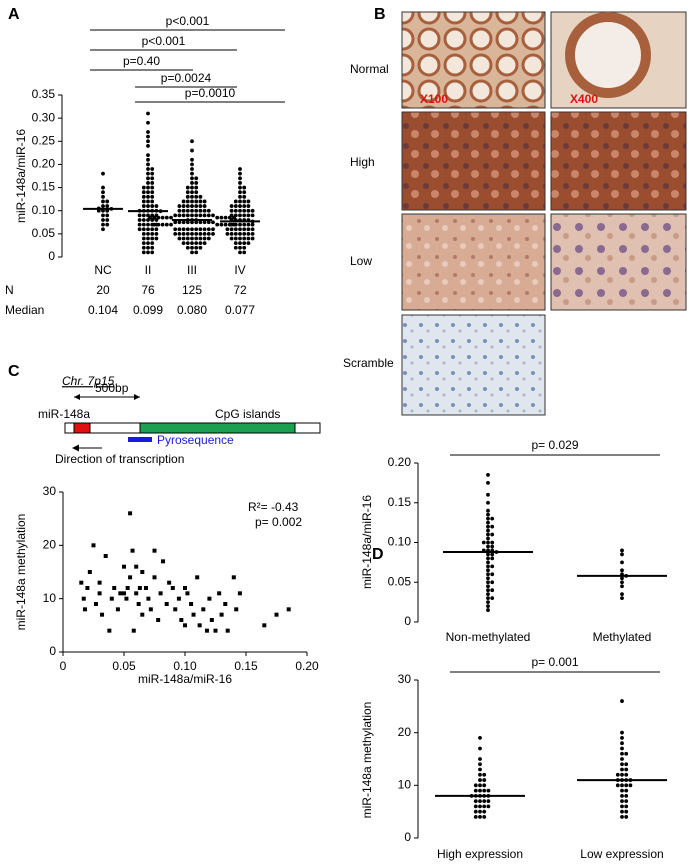 Image resolution: width=689 pixels, height=864 pixels. I want to click on median-value: 0.099, so click(148, 310).